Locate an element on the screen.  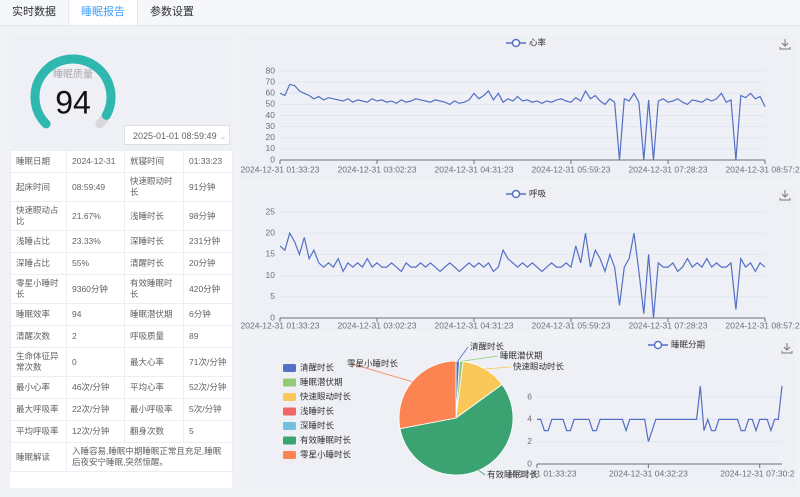
table-row: 最大呼吸率 22次/分钟 最小呼吸率 5次/分钟 is located at coordinates (121, 409).